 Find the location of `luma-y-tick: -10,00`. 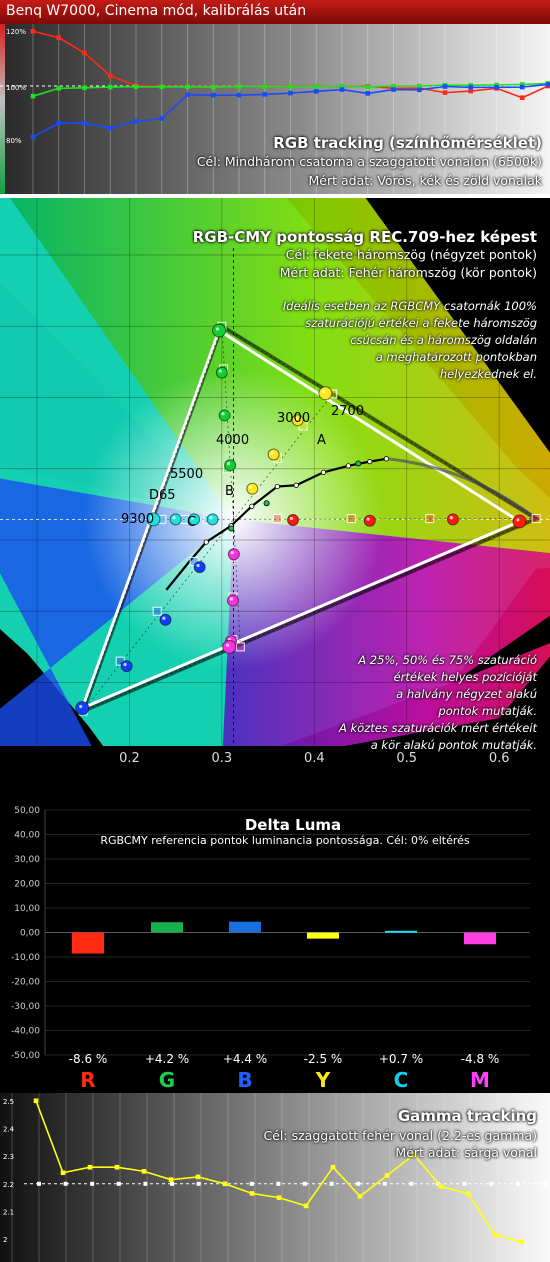

luma-y-tick: -10,00 is located at coordinates (25, 958).